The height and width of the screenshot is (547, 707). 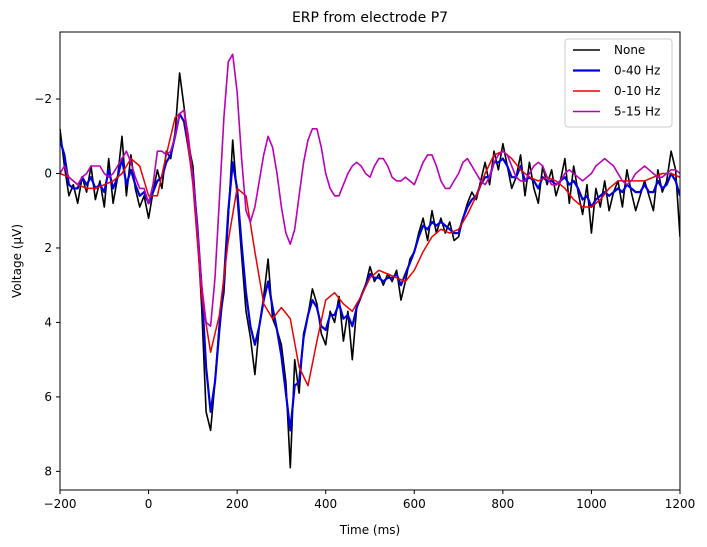 What do you see at coordinates (637, 91) in the screenshot?
I see `legend-label: 0-10 Hz` at bounding box center [637, 91].